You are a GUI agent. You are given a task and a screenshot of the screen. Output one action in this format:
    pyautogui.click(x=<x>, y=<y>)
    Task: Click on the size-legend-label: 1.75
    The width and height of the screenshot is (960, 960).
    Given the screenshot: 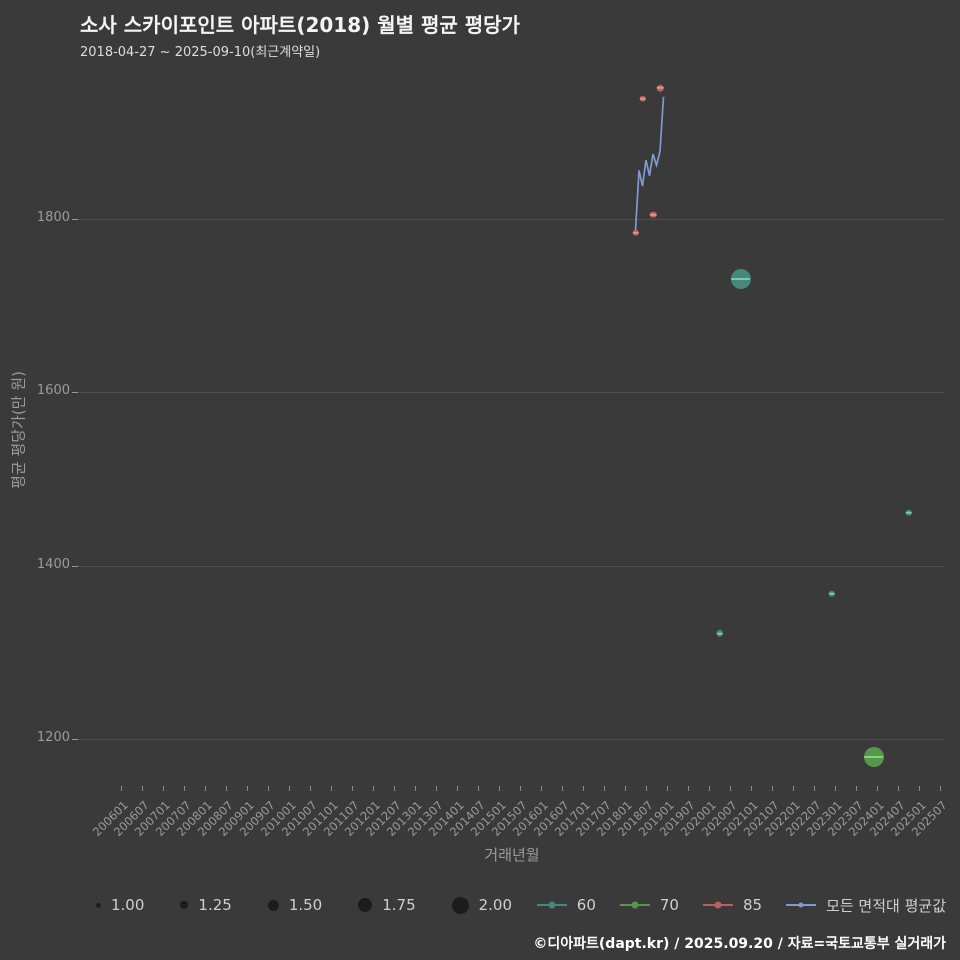 What is the action you would take?
    pyautogui.click(x=399, y=905)
    